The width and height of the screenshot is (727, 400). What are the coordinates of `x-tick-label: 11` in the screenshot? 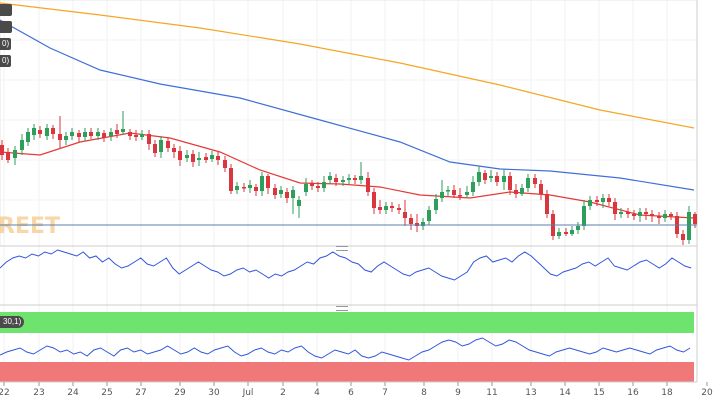 It's located at (491, 393).